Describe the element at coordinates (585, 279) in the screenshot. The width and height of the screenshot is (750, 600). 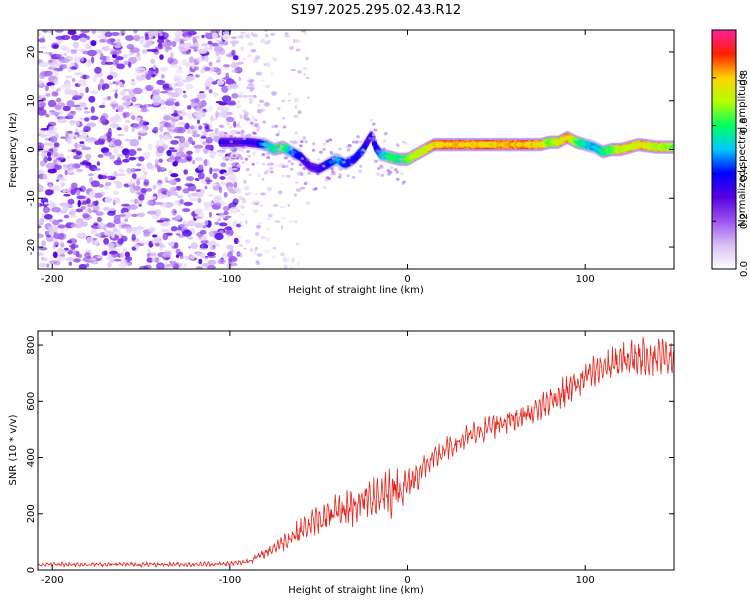
I see `spectrogram-x-tick-label: 100` at that location.